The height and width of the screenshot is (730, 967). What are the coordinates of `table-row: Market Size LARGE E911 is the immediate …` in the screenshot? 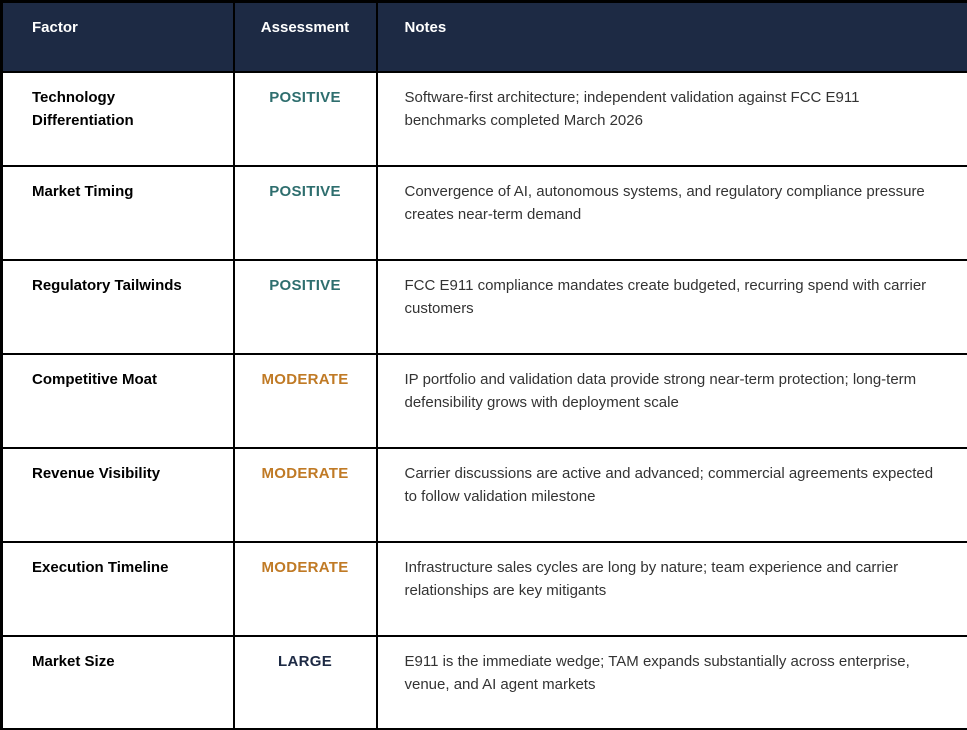 It's located at (483, 682).